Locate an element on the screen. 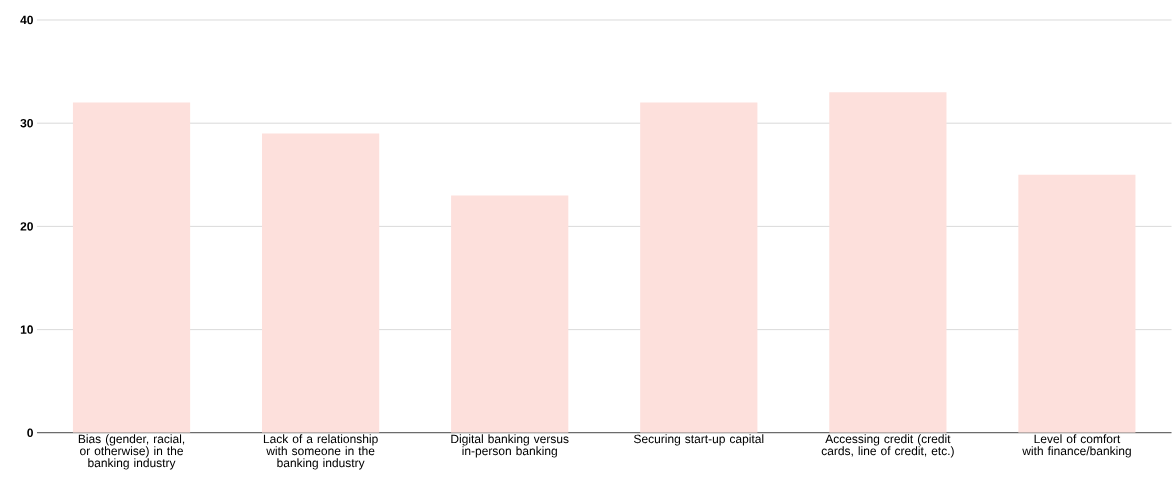  x-tick-label: Lack of a relationship with someone in the banking industry is located at coordinates (320, 452).